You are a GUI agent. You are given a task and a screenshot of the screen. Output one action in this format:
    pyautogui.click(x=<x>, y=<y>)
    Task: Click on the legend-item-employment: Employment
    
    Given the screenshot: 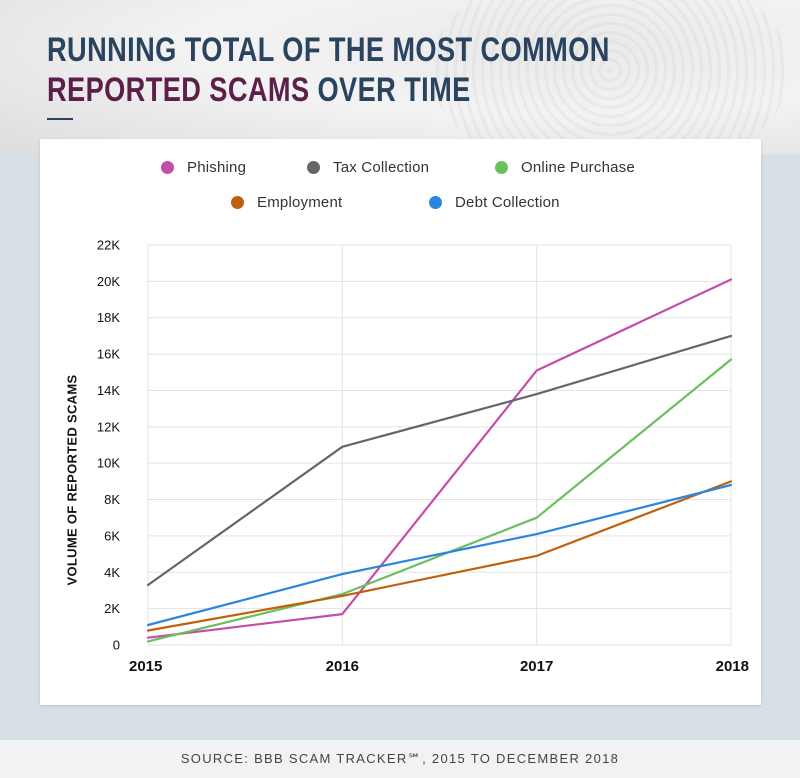 What is the action you would take?
    pyautogui.click(x=286, y=202)
    